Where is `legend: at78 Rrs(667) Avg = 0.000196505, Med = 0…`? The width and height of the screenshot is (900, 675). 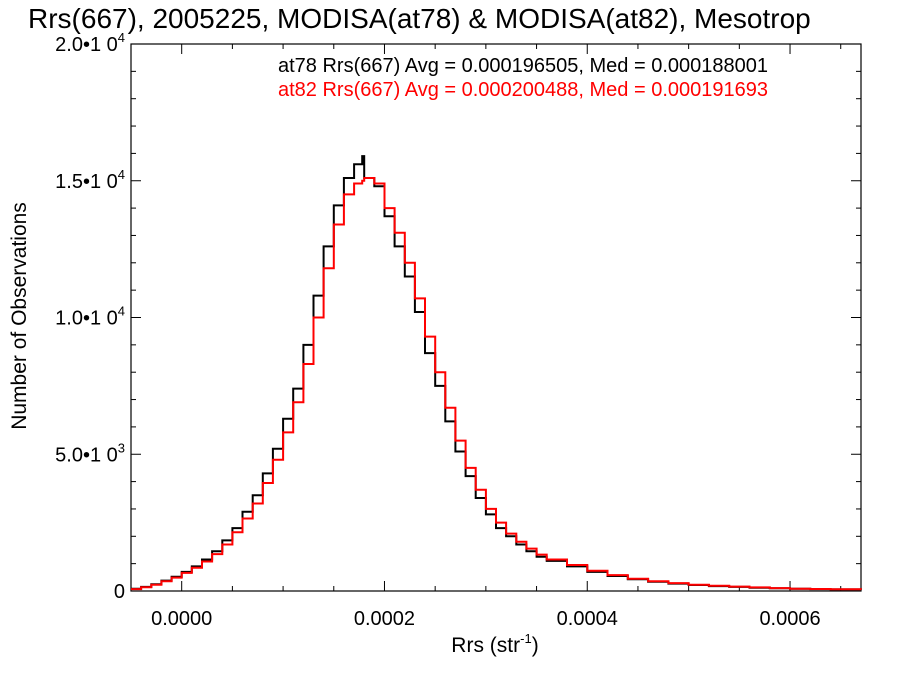 legend: at78 Rrs(667) Avg = 0.000196505, Med = 0… is located at coordinates (523, 78).